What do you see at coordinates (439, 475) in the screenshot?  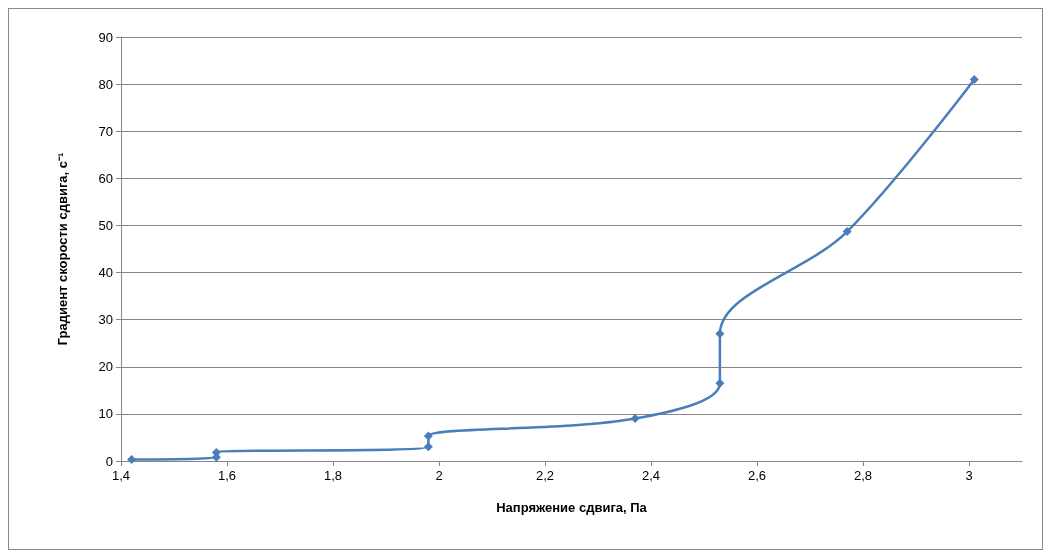 I see `x-tick-label: 2` at bounding box center [439, 475].